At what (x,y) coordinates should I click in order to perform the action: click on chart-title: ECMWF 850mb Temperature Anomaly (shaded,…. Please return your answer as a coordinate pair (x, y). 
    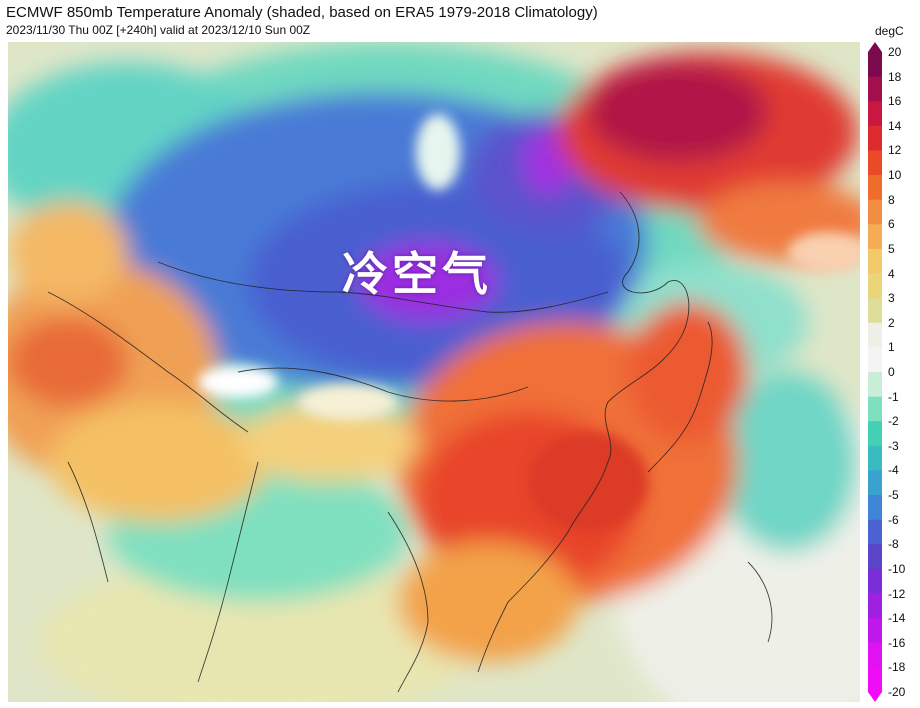
    Looking at the image, I should click on (302, 12).